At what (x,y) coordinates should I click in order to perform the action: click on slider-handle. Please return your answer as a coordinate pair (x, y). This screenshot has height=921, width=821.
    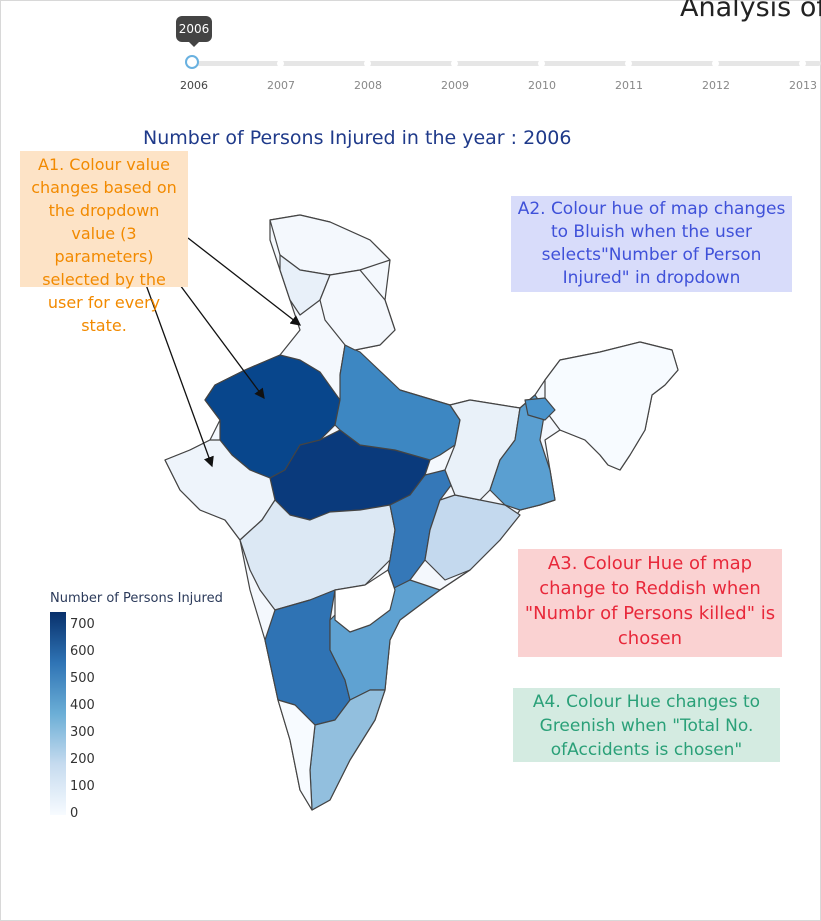
    Looking at the image, I should click on (192, 62).